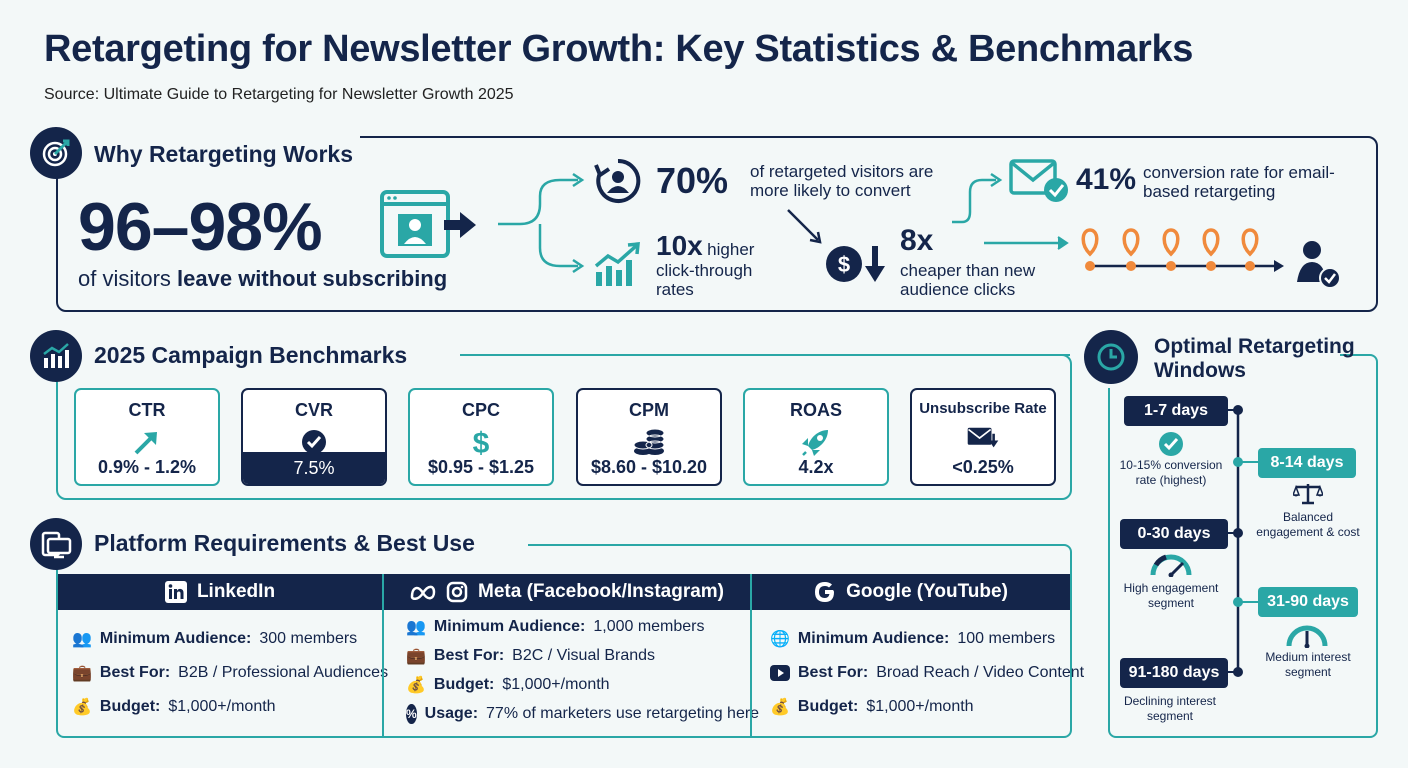 The height and width of the screenshot is (768, 1408). I want to click on journey-line-icon, so click(1211, 258).